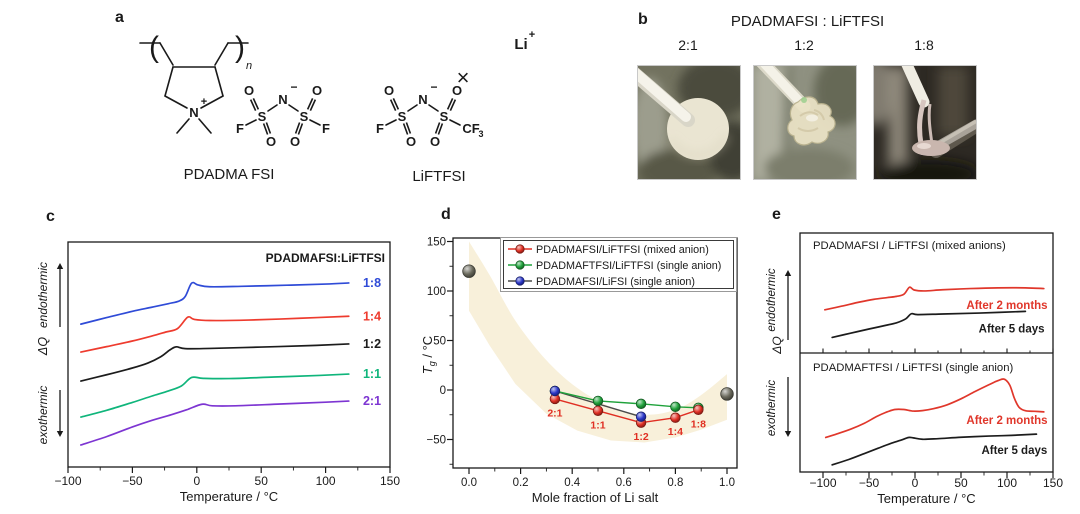  Describe the element at coordinates (622, 250) in the screenshot. I see `legend-label: PDADMAFSI/LiFTFSI (mixed anion)` at that location.